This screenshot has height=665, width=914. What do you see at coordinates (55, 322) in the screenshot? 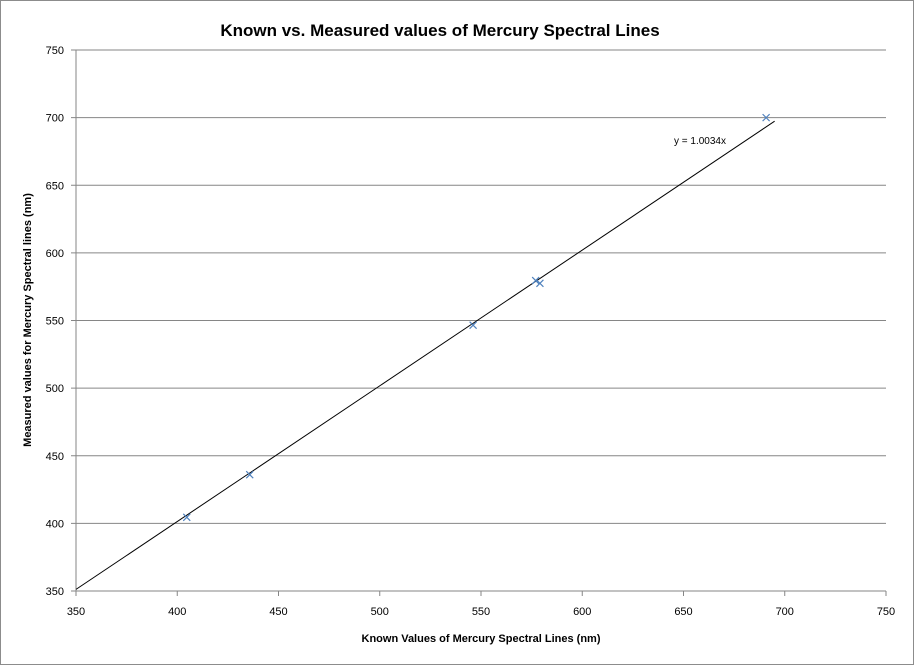
I see `y-tick-label: 550` at bounding box center [55, 322].